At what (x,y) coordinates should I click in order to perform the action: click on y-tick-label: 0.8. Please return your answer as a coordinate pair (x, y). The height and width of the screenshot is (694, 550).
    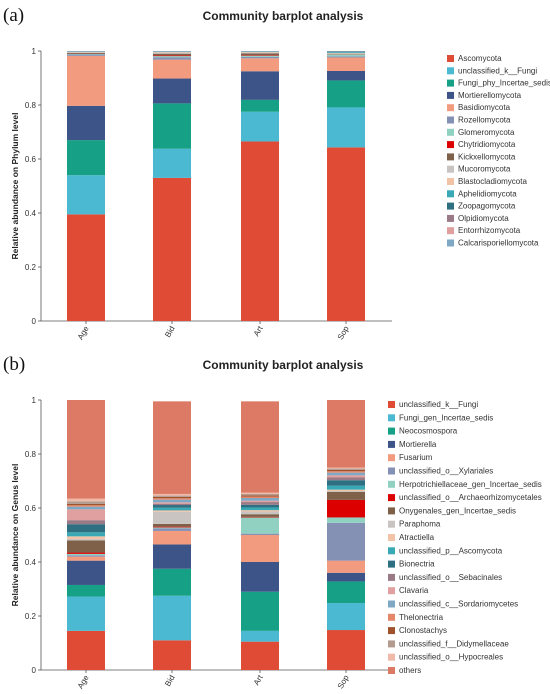
    Looking at the image, I should click on (31, 454).